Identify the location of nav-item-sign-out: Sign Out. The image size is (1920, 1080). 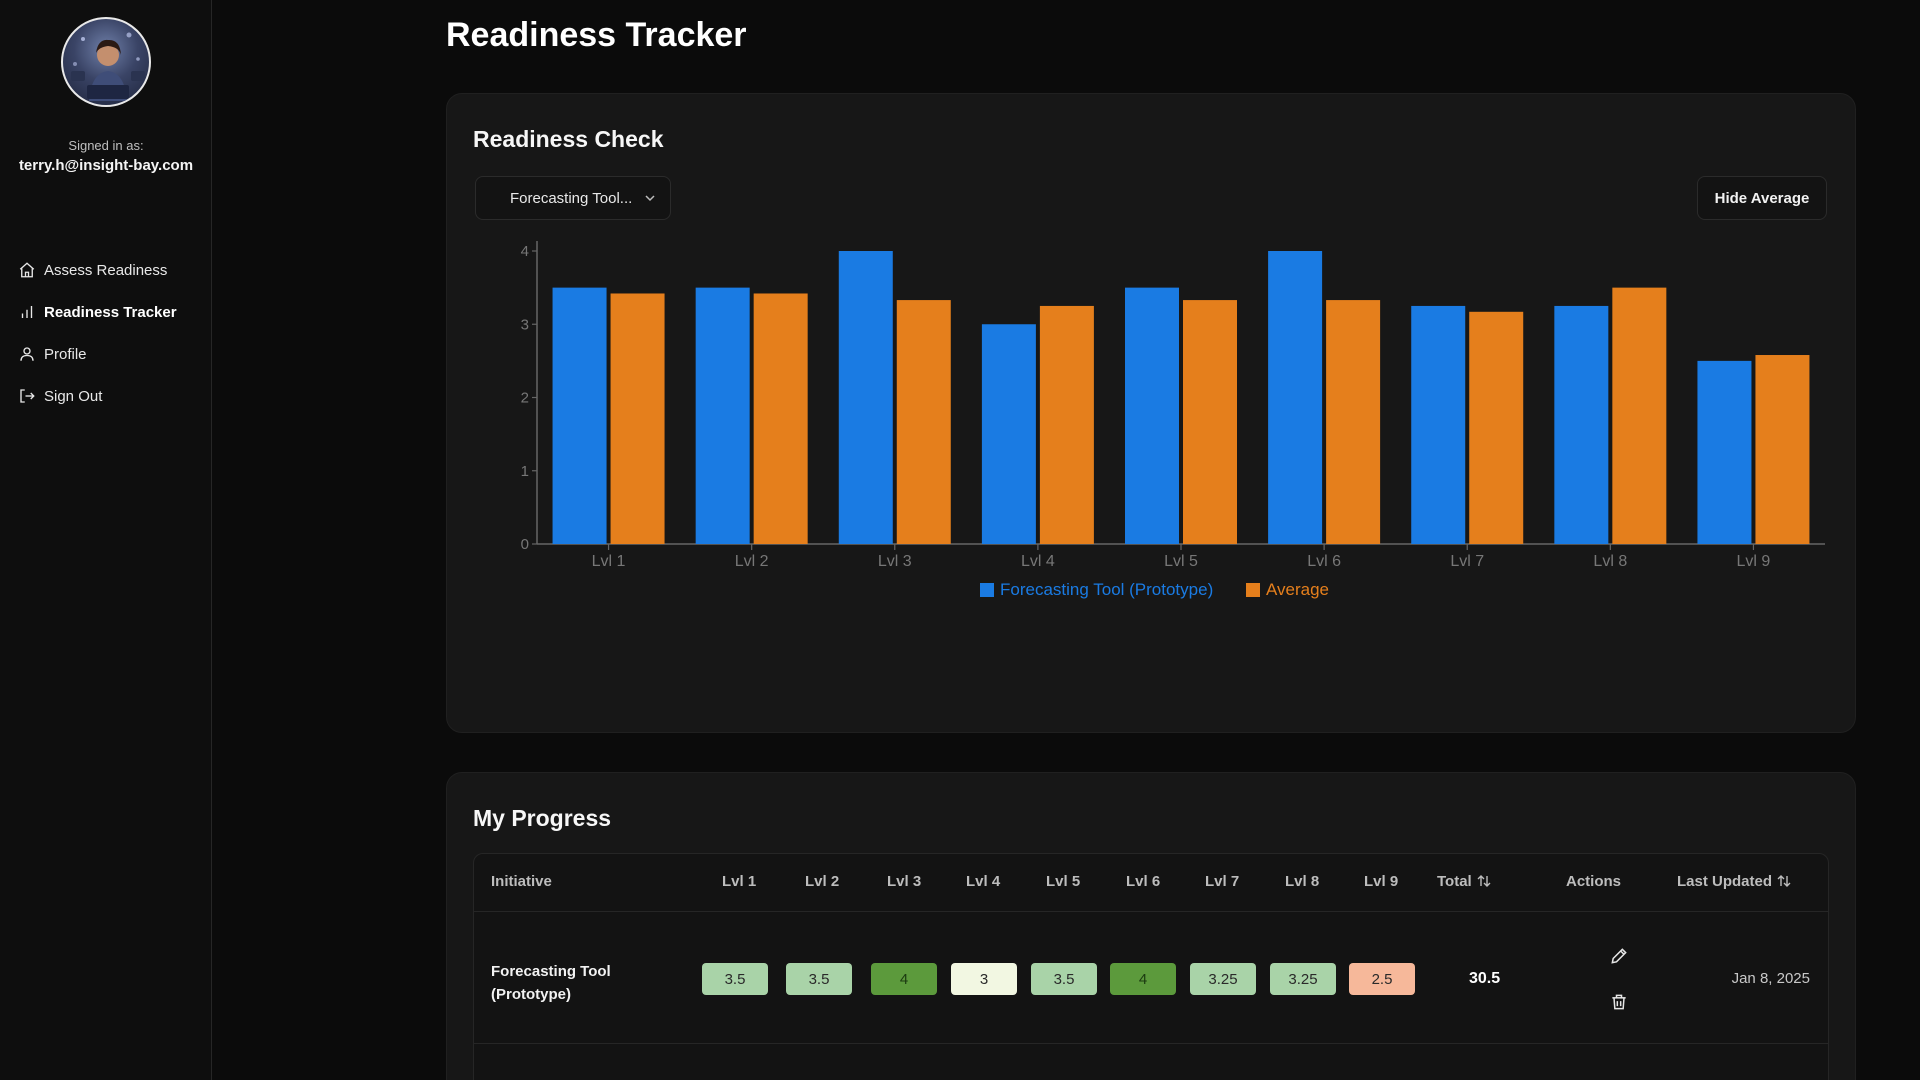
(97, 396).